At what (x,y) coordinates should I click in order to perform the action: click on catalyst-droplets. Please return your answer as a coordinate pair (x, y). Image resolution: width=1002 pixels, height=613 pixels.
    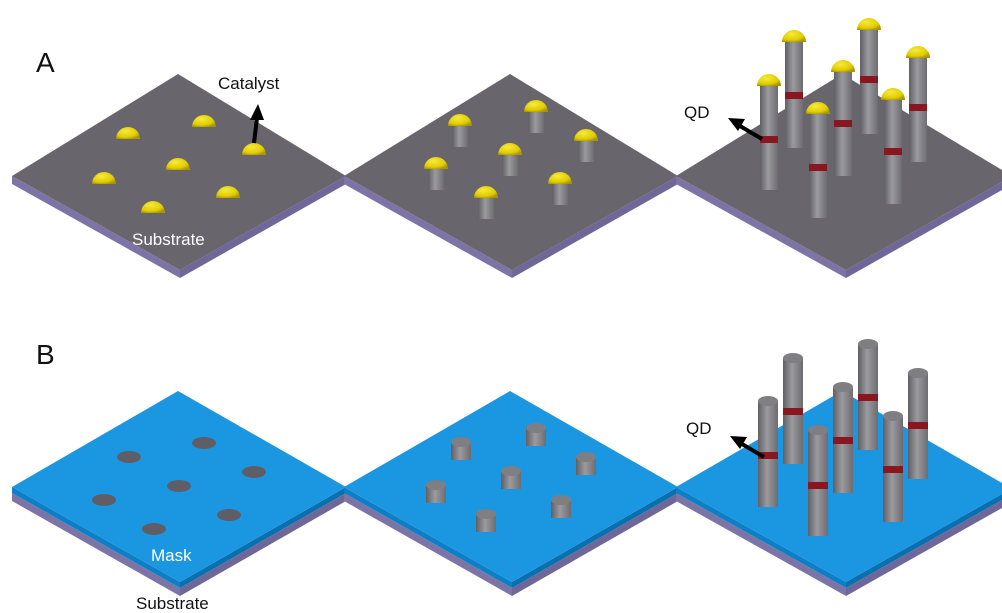
    Looking at the image, I should click on (179, 164).